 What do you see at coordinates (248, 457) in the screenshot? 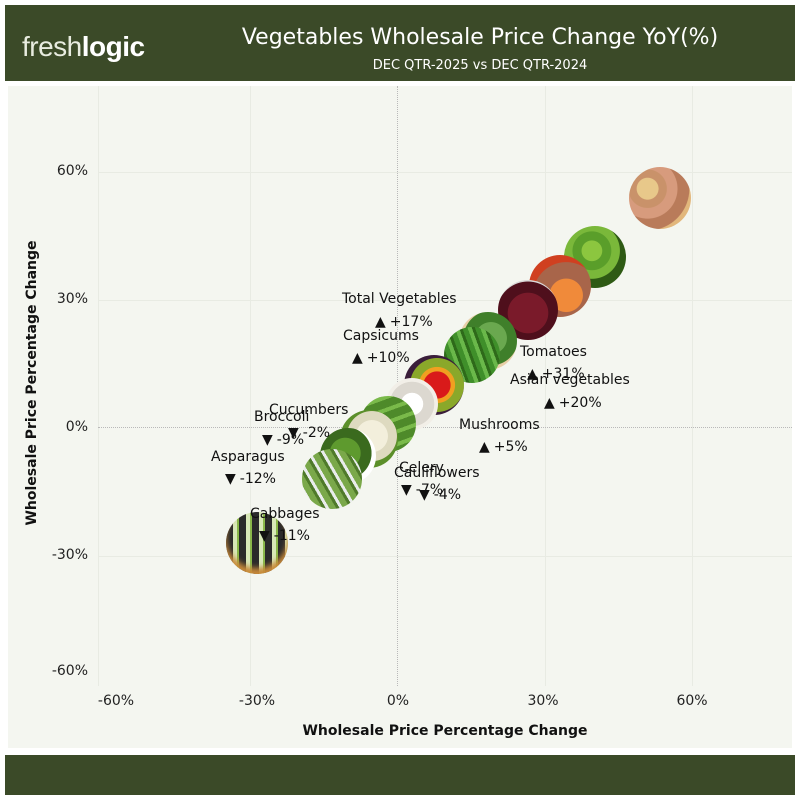
I see `label-asparagus: Asparagus` at bounding box center [248, 457].